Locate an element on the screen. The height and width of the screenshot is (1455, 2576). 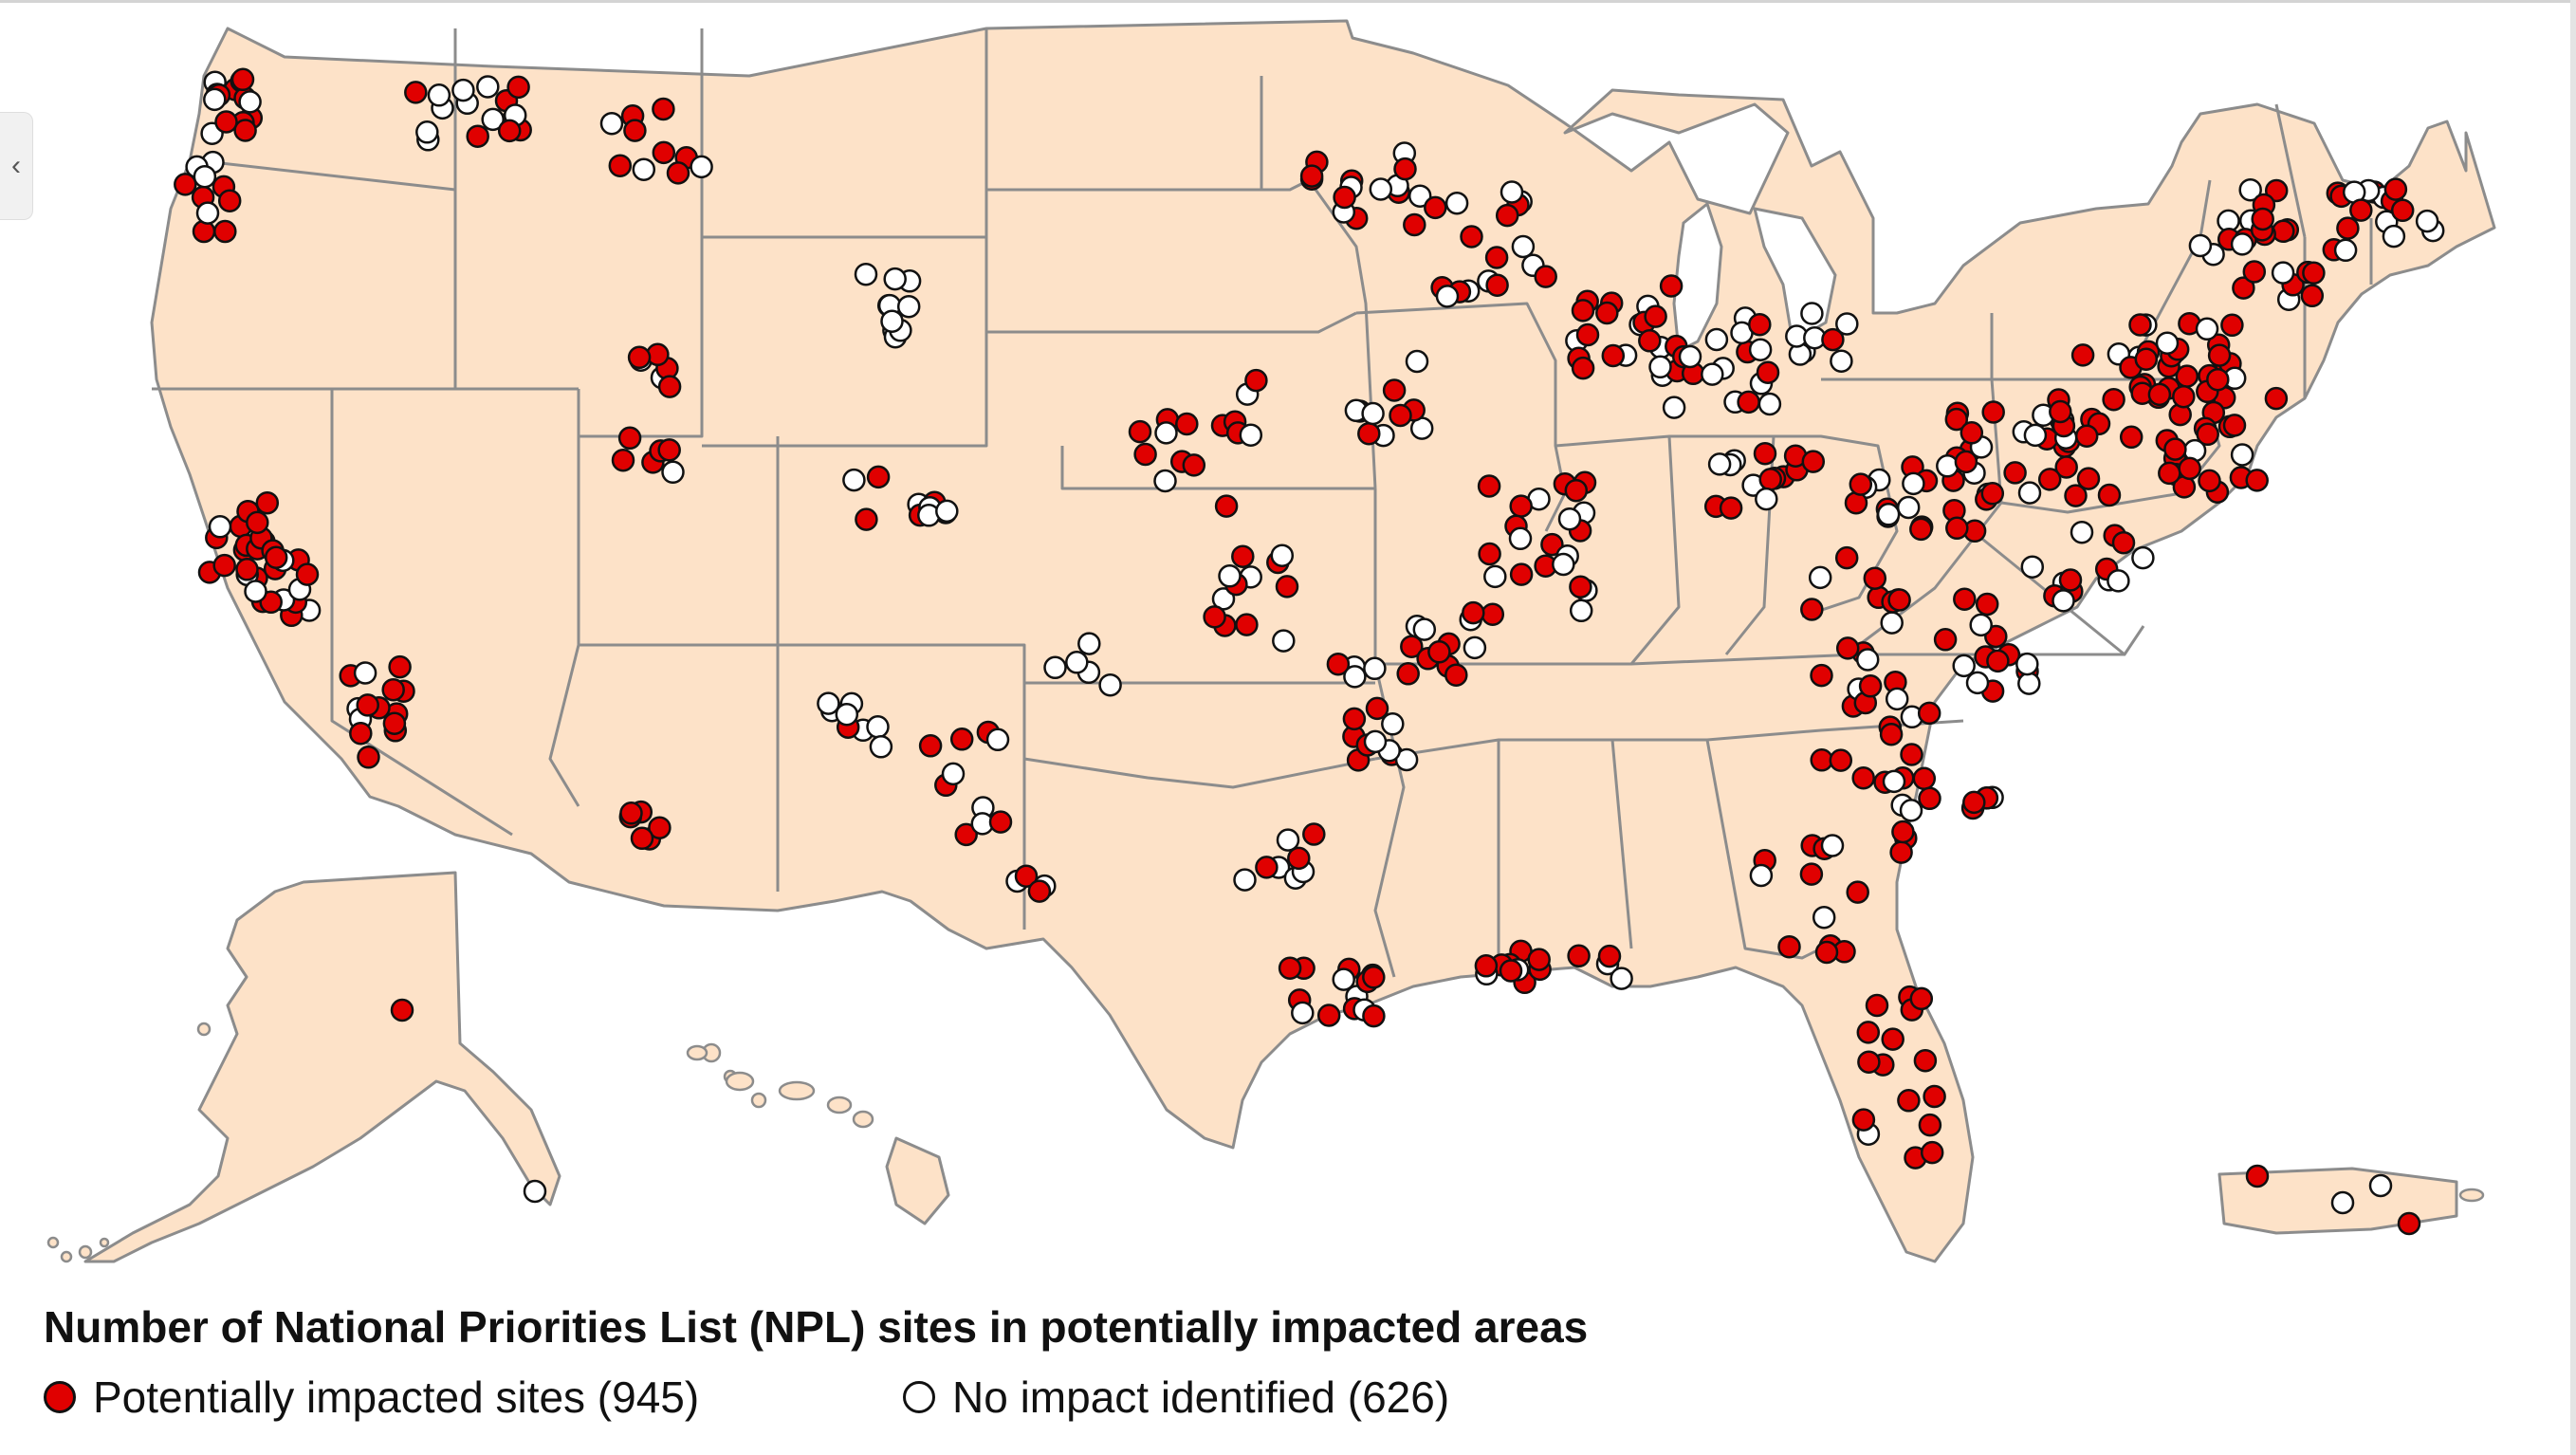
lake-michigan is located at coordinates (1697, 277).